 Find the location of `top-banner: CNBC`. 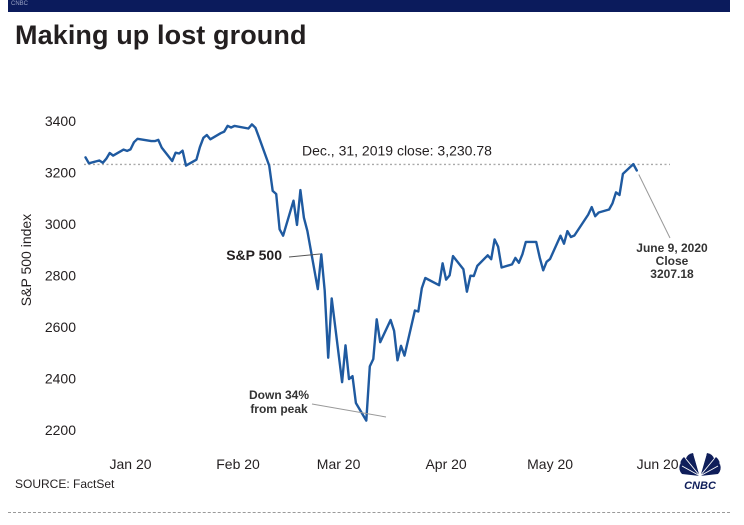

top-banner: CNBC is located at coordinates (369, 6).